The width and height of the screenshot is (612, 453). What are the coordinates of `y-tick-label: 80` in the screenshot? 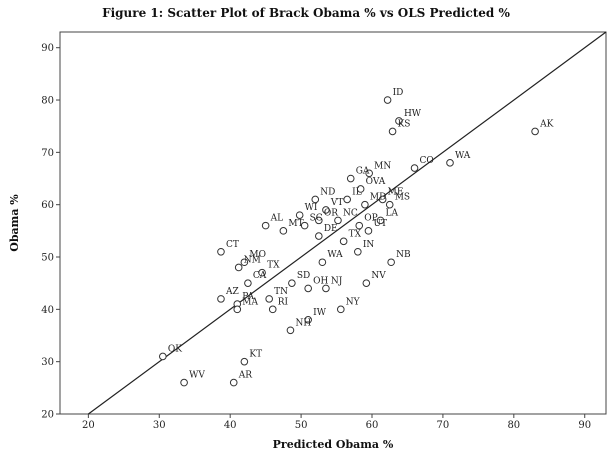 It's located at (47, 101).